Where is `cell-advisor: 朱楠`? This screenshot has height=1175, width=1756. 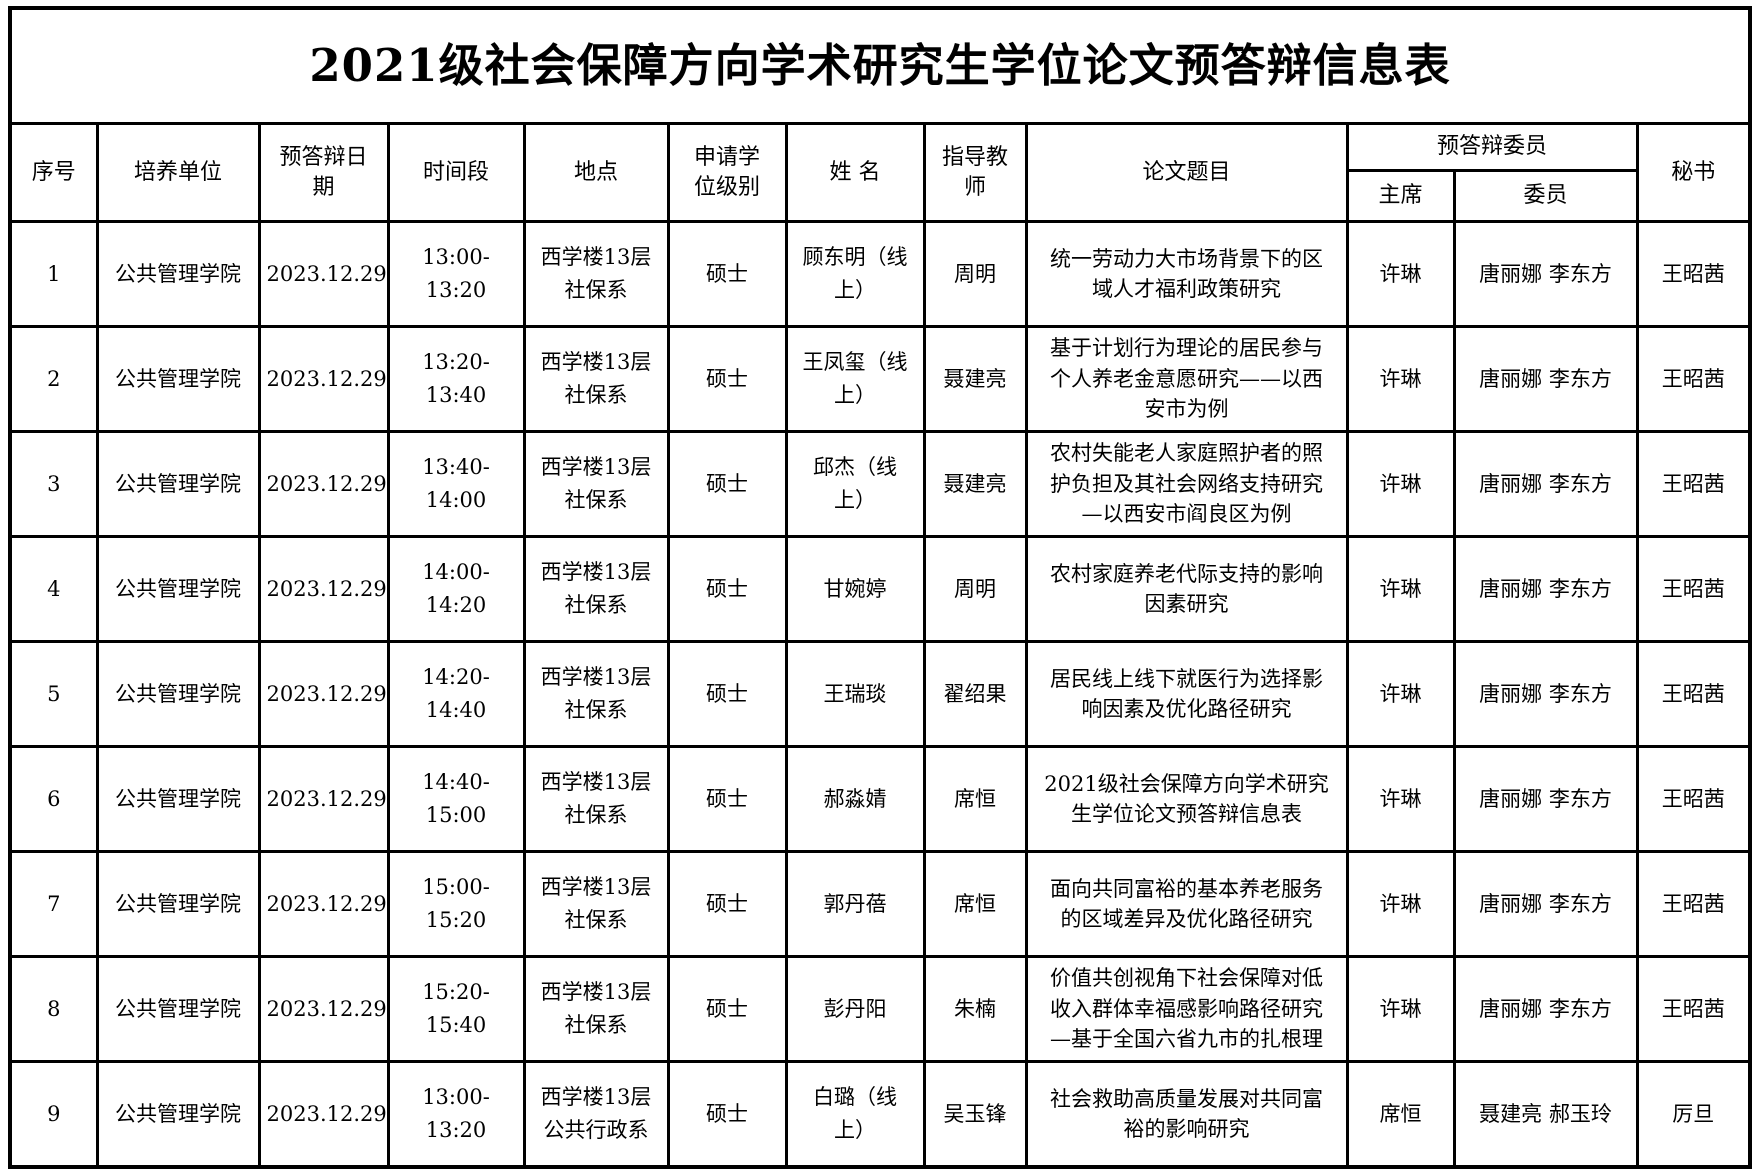 cell-advisor: 朱楠 is located at coordinates (975, 1009).